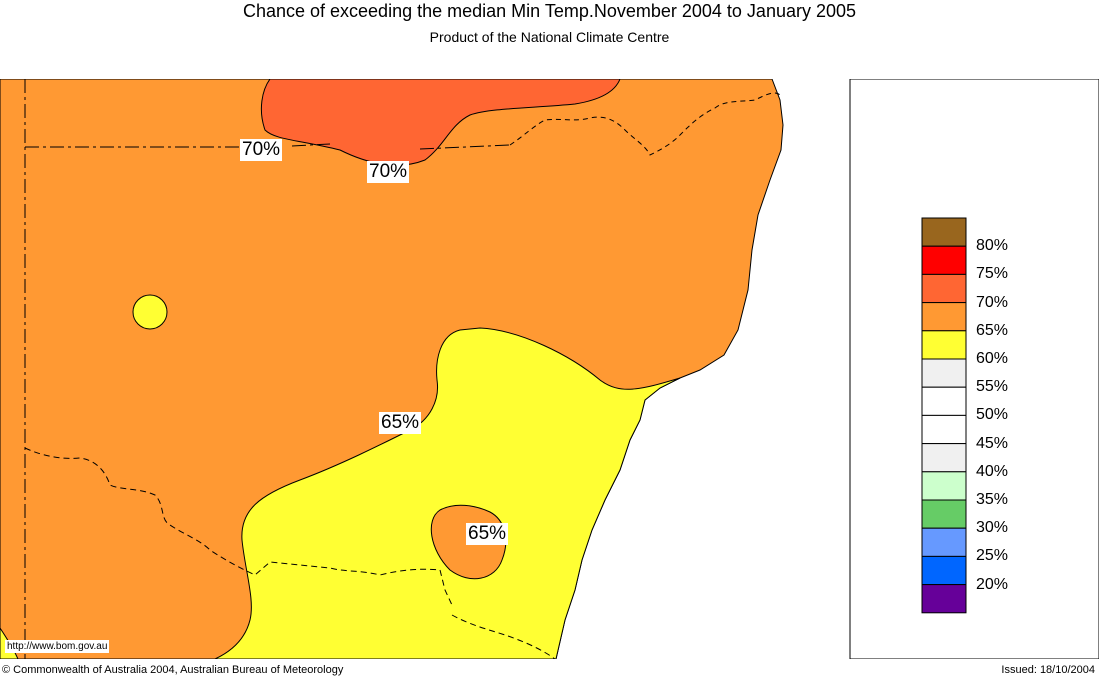 The height and width of the screenshot is (678, 1099). Describe the element at coordinates (1048, 670) in the screenshot. I see `issued-date: Issued: 18/10/2004` at that location.